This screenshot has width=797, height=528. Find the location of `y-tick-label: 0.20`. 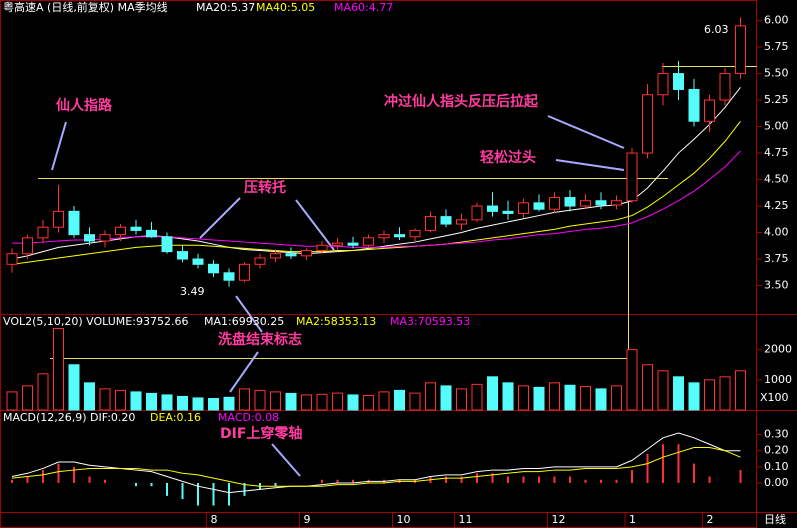

y-tick-label: 0.20 is located at coordinates (776, 450).